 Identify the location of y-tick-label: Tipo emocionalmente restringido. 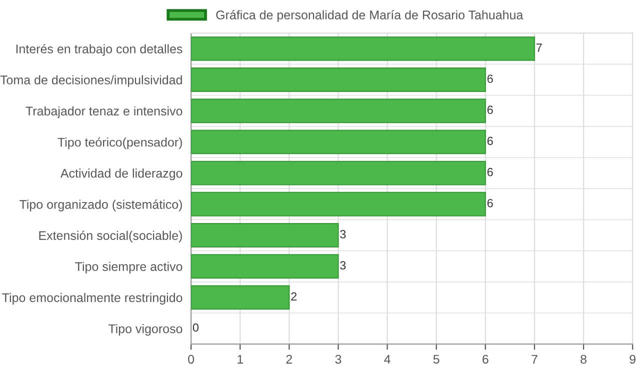
(92, 298).